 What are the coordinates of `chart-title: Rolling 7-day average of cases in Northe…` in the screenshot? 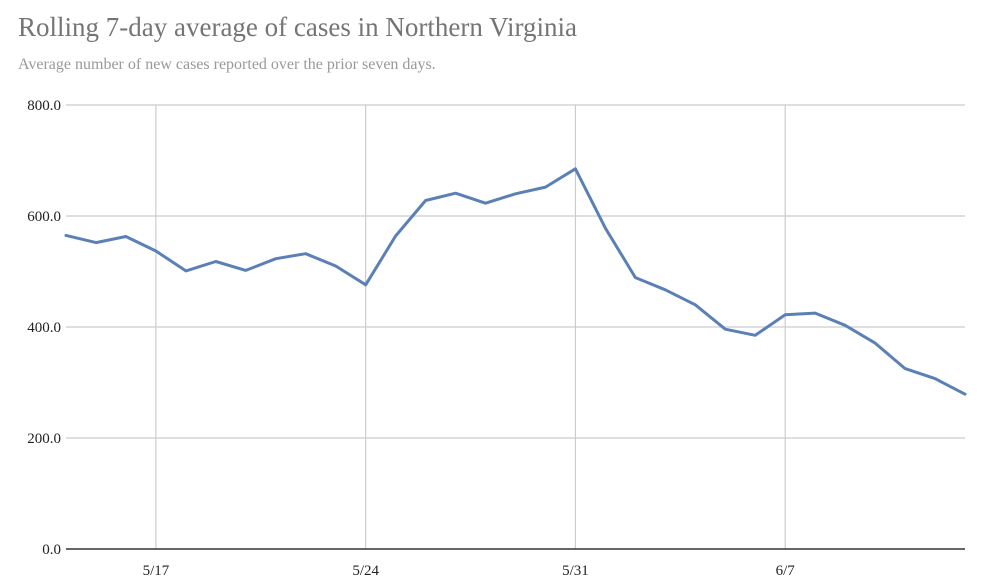 It's located at (297, 27).